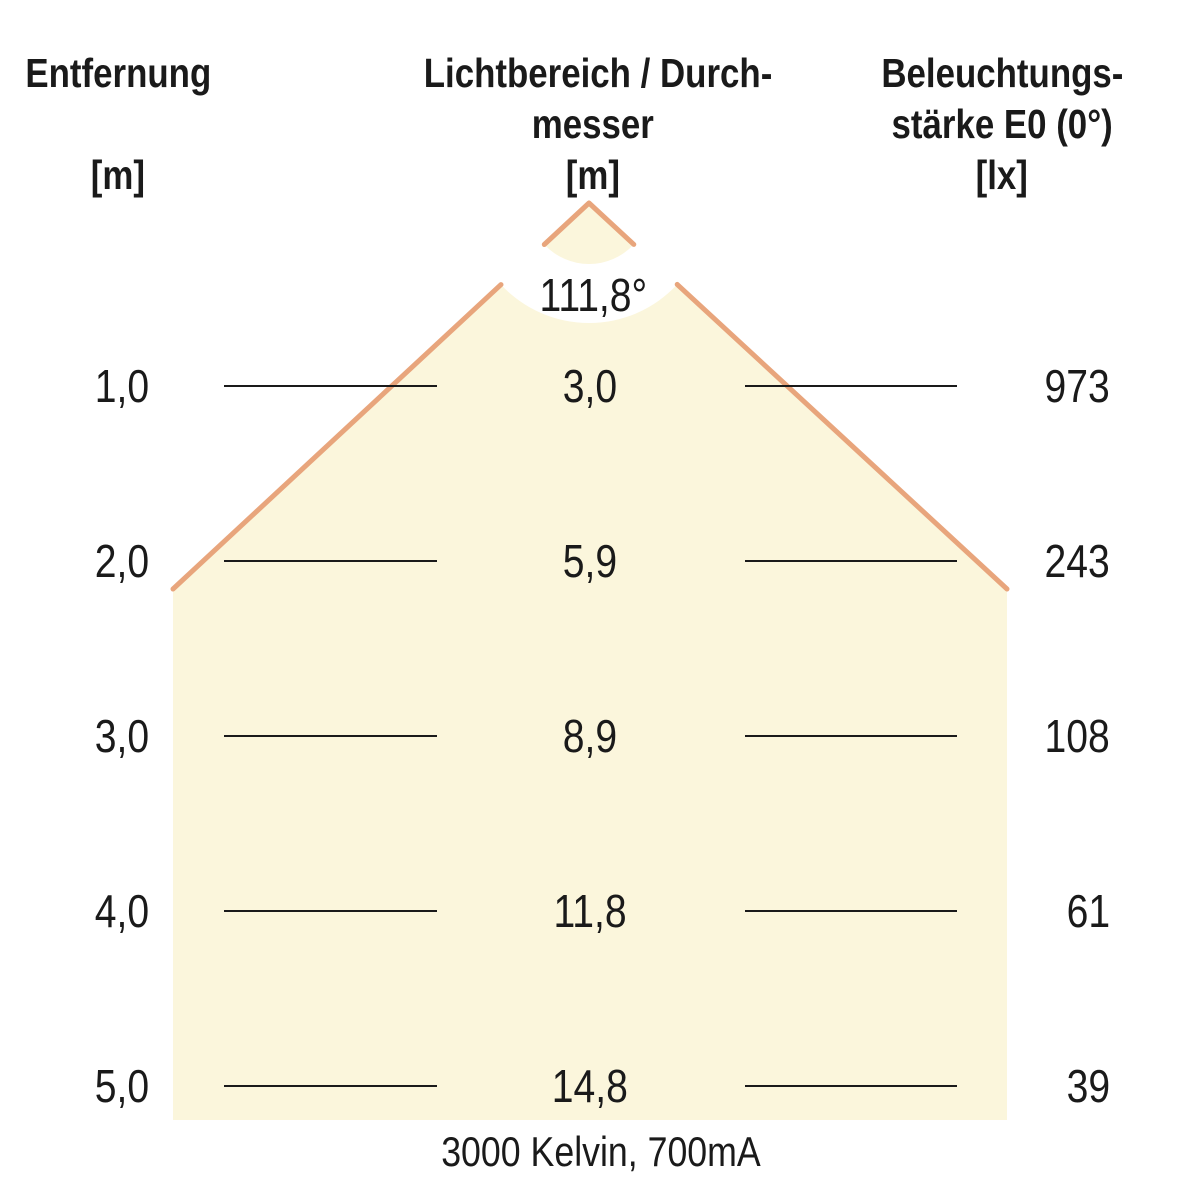 Image resolution: width=1182 pixels, height=1182 pixels. What do you see at coordinates (122, 911) in the screenshot?
I see `distance-value: 4,0` at bounding box center [122, 911].